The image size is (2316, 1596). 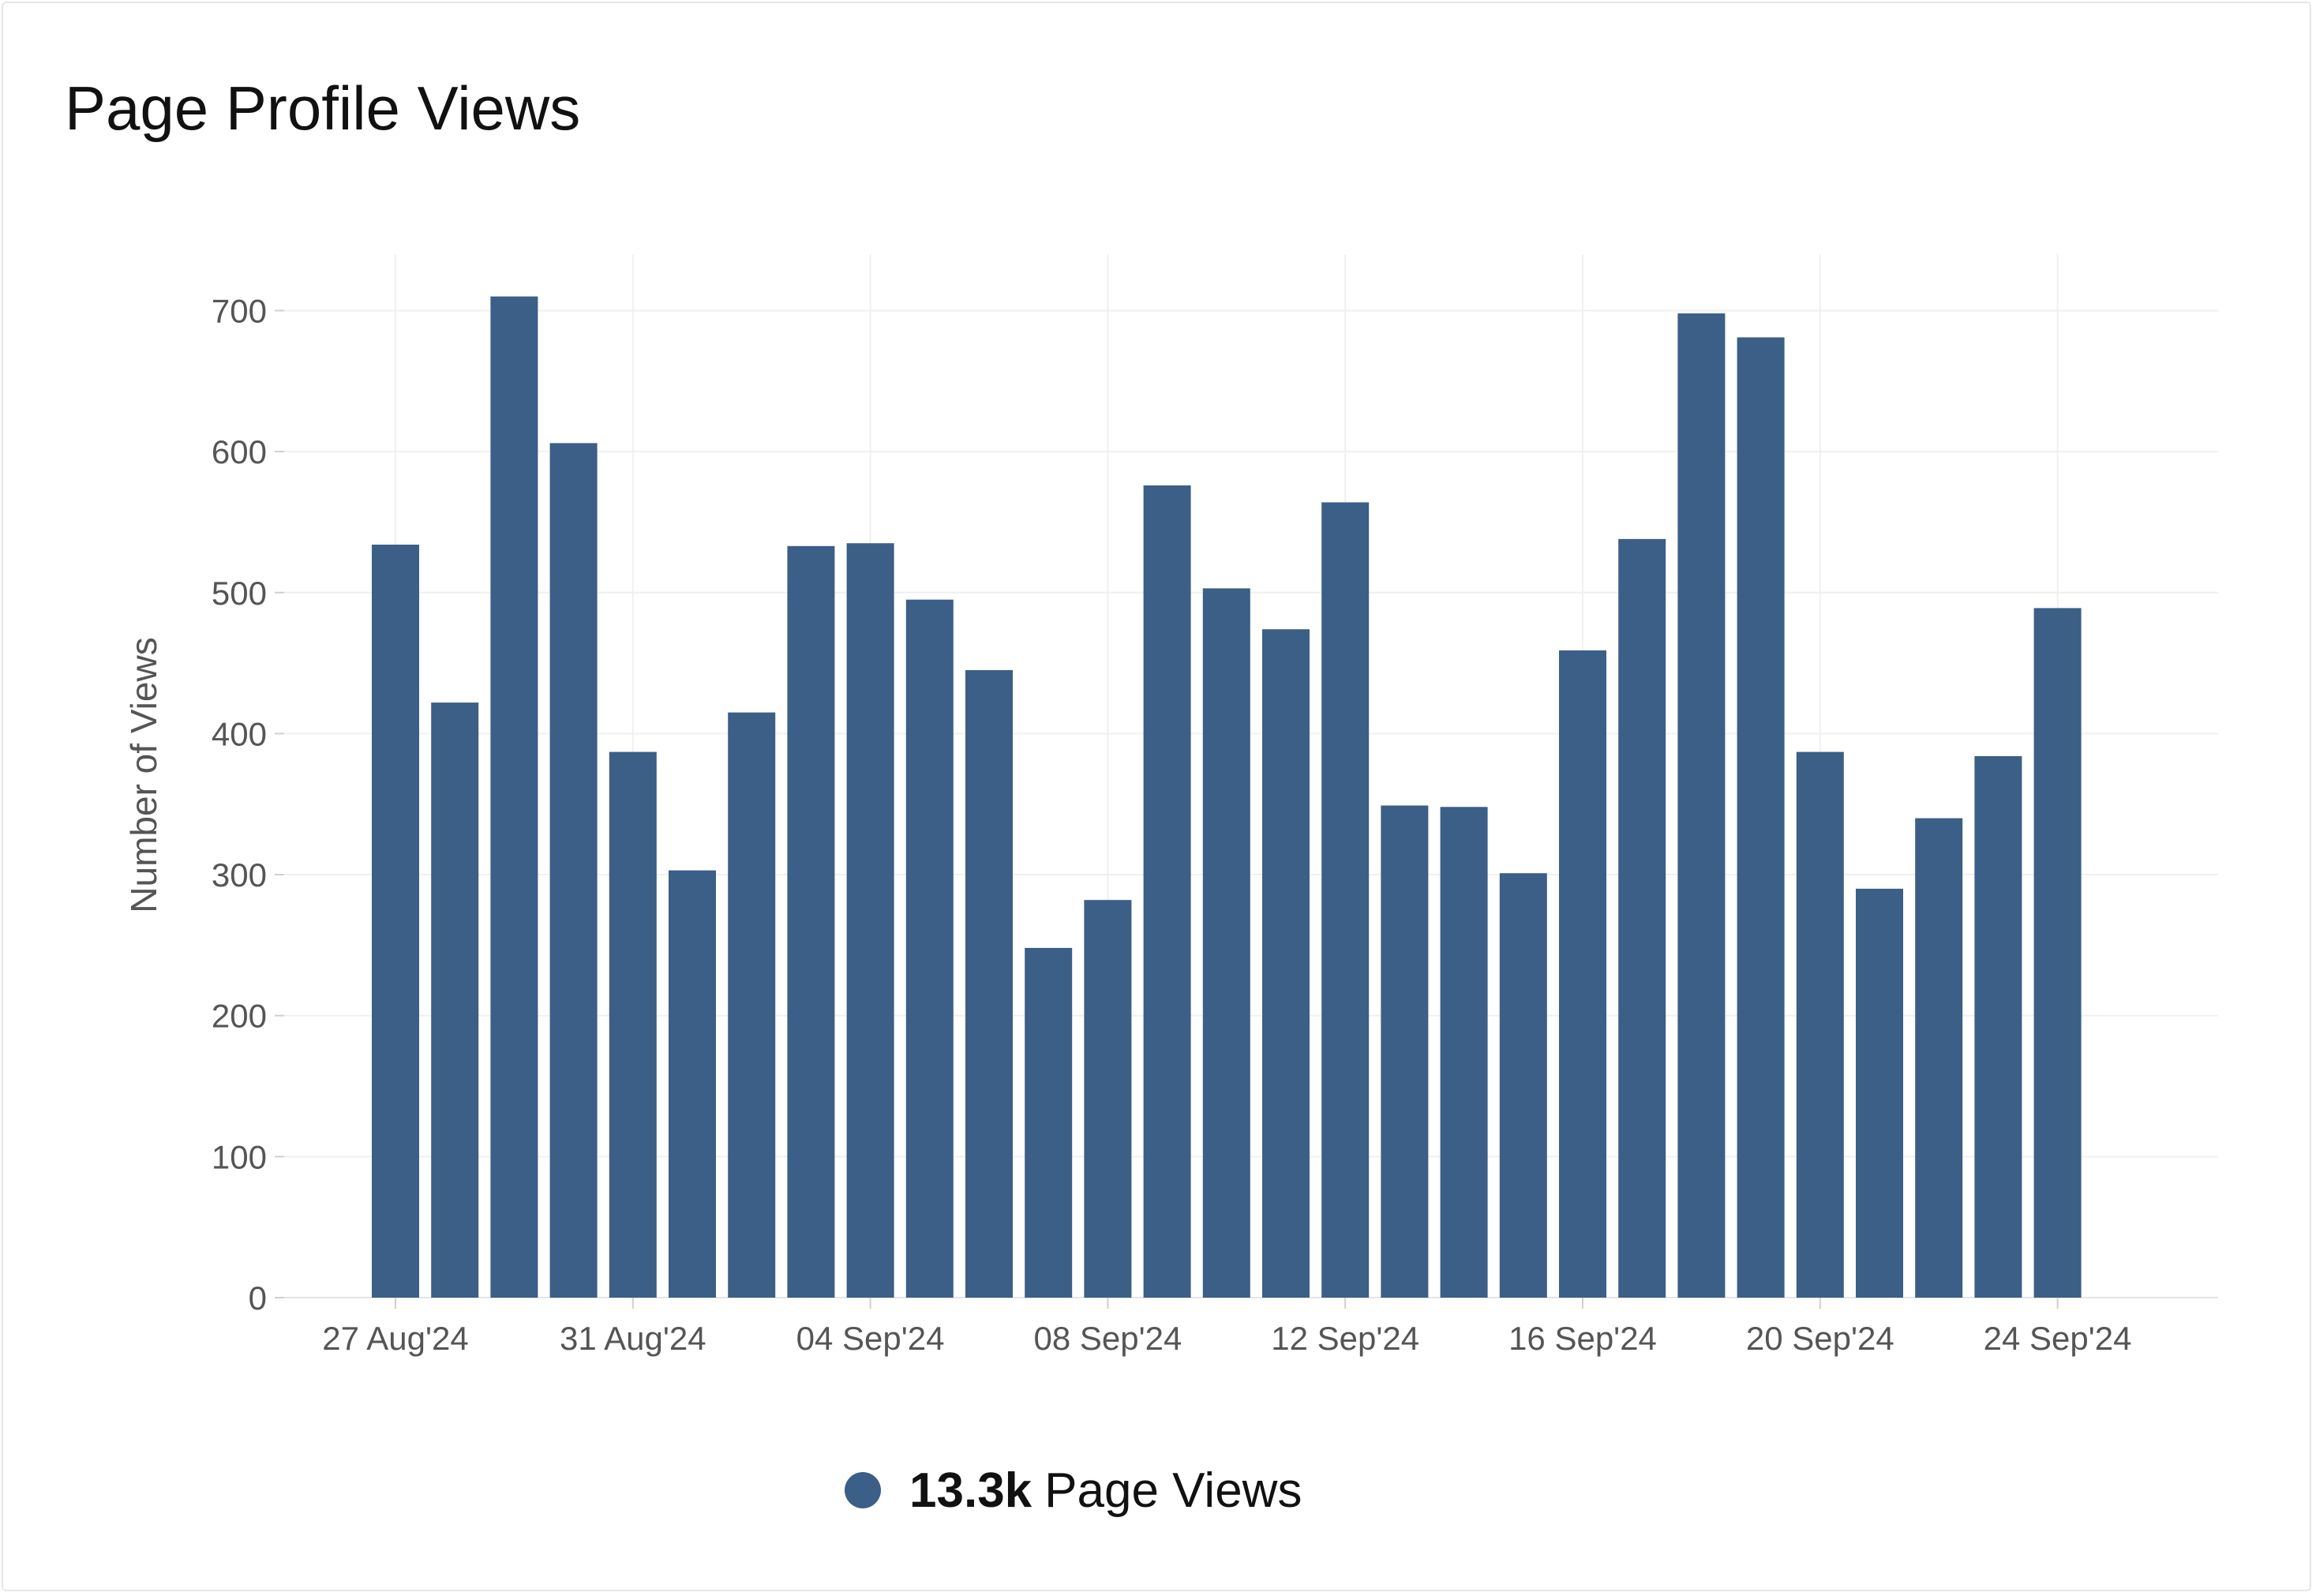 What do you see at coordinates (863, 1490) in the screenshot?
I see `legend-dot-icon` at bounding box center [863, 1490].